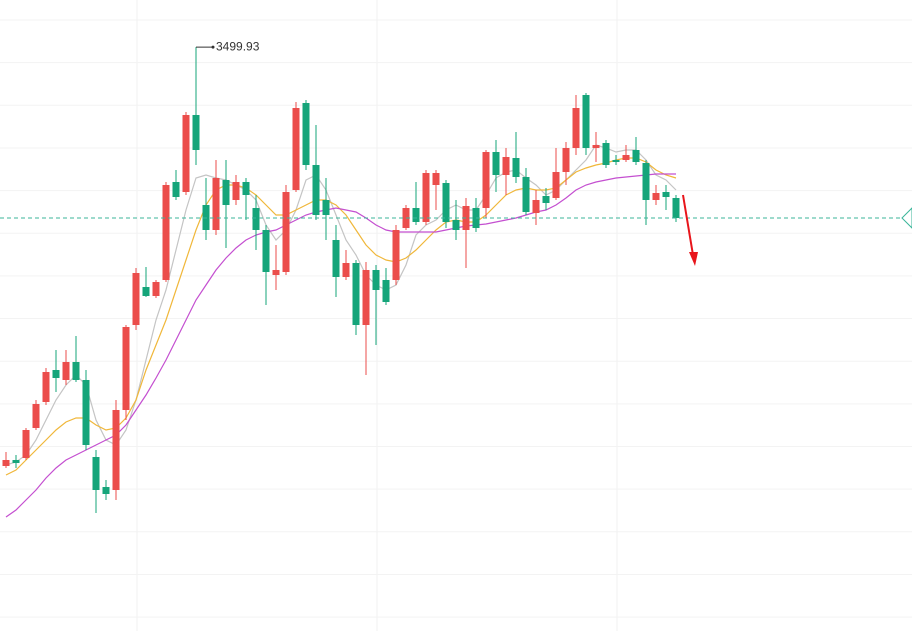  Describe the element at coordinates (238, 46) in the screenshot. I see `max-label: 3499.93` at that location.